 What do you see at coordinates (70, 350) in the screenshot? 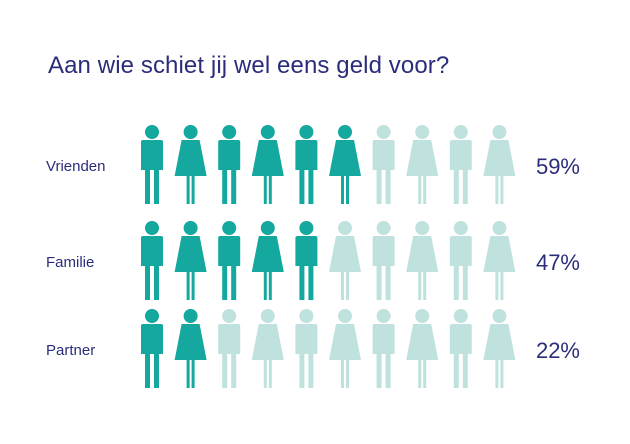
I see `category-label: Partner` at bounding box center [70, 350].